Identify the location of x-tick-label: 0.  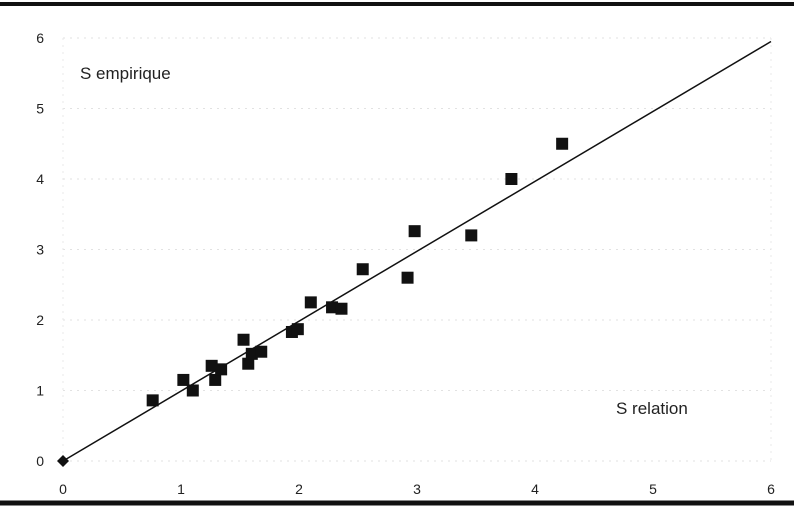
(63, 489).